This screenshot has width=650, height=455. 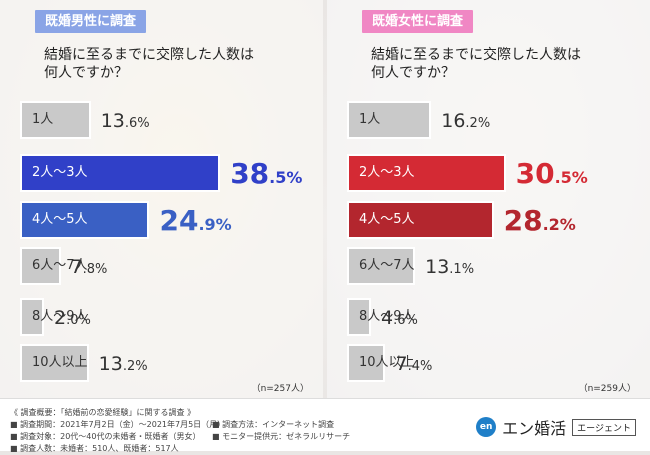 I want to click on logo-sub: エージェント, so click(x=604, y=427).